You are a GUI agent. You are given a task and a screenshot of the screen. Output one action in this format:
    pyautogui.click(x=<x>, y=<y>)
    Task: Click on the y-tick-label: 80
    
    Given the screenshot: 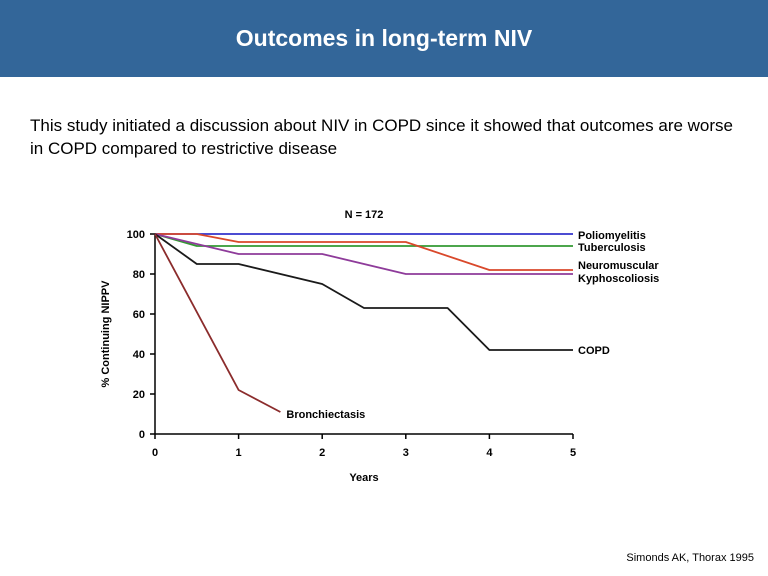 What is the action you would take?
    pyautogui.click(x=139, y=275)
    